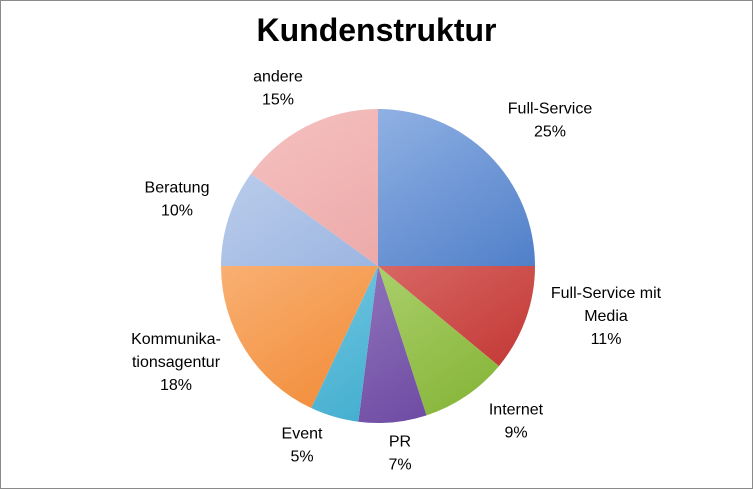 The image size is (753, 489). I want to click on slice-name: andere, so click(278, 77).